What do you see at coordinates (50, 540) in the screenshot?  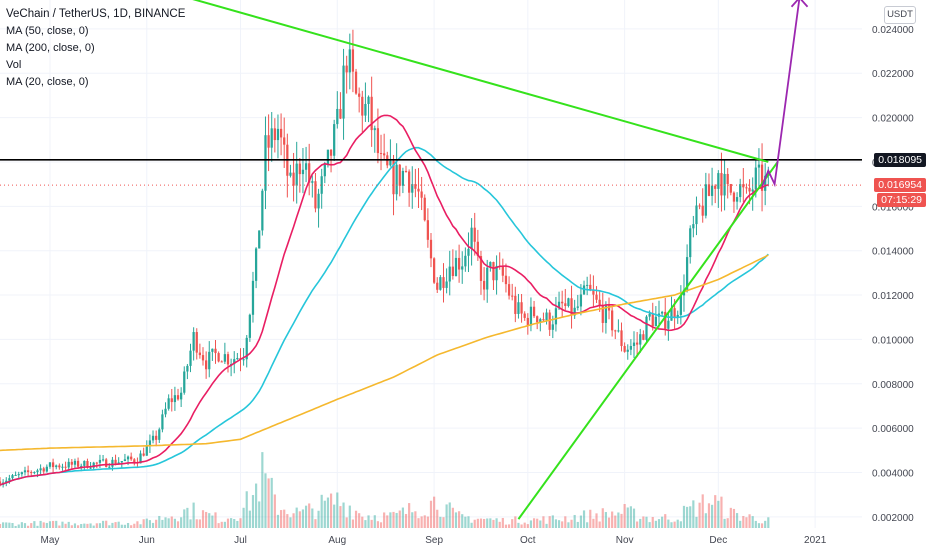 I see `x-tick-label: May` at bounding box center [50, 540].